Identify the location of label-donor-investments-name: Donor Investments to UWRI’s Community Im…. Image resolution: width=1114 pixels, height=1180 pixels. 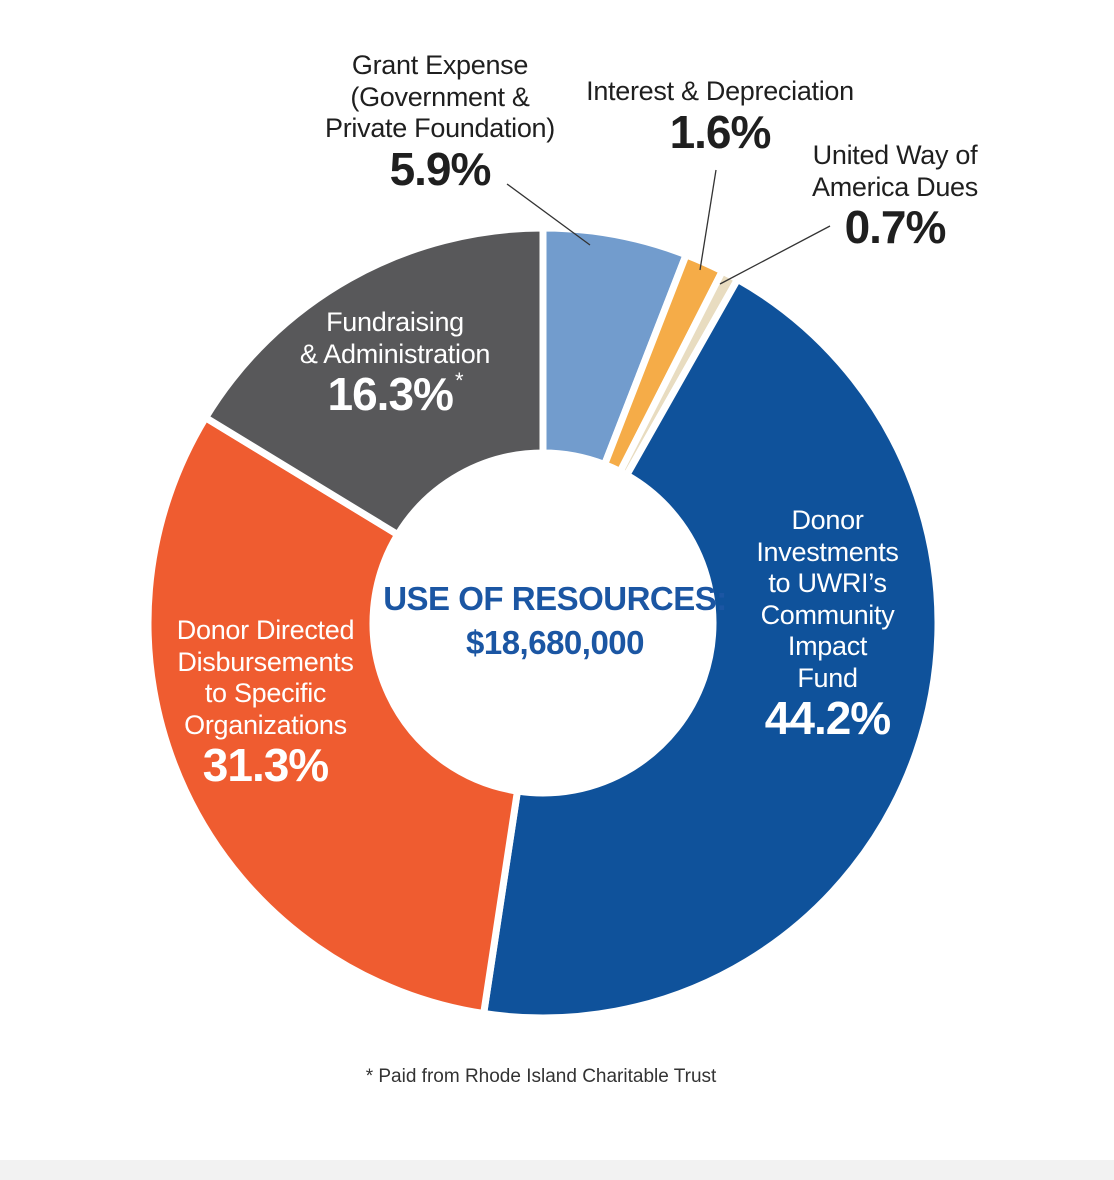
(827, 599).